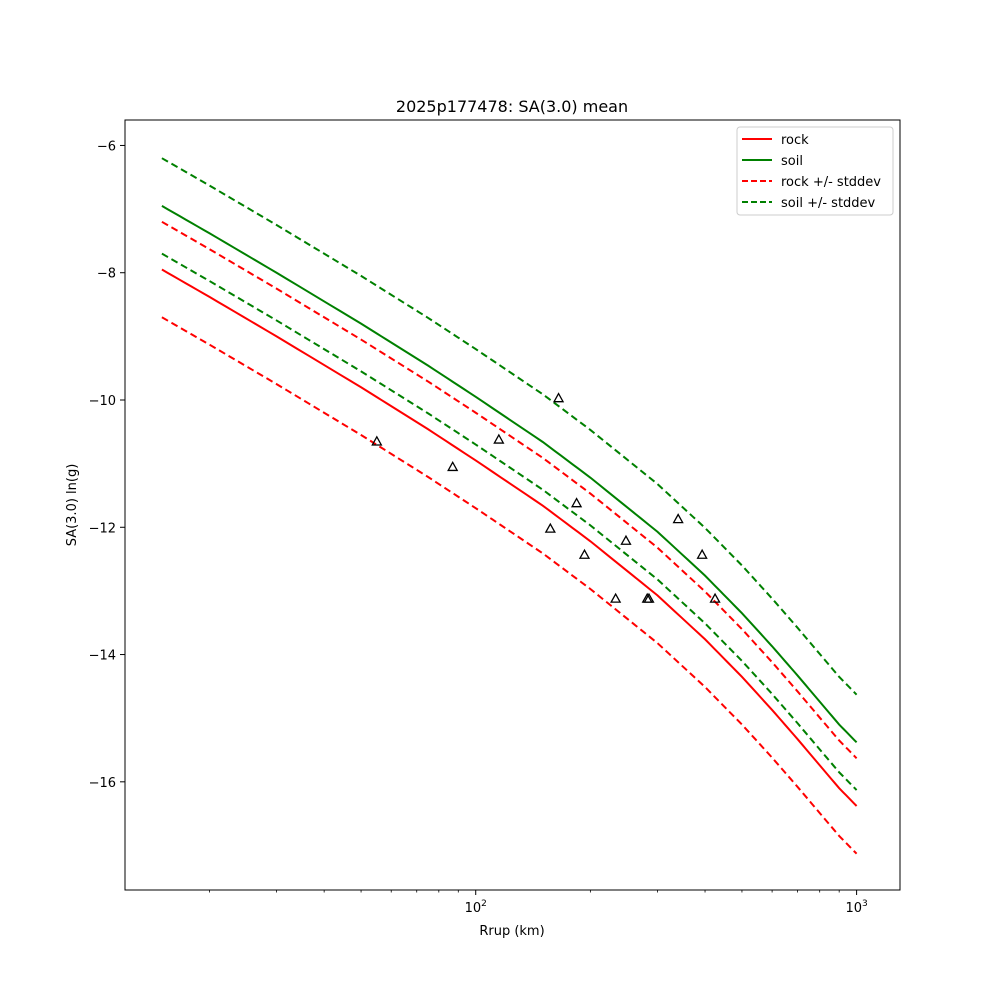 Image resolution: width=1000 pixels, height=1000 pixels. What do you see at coordinates (102, 783) in the screenshot?
I see `y-tick-label: −16` at bounding box center [102, 783].